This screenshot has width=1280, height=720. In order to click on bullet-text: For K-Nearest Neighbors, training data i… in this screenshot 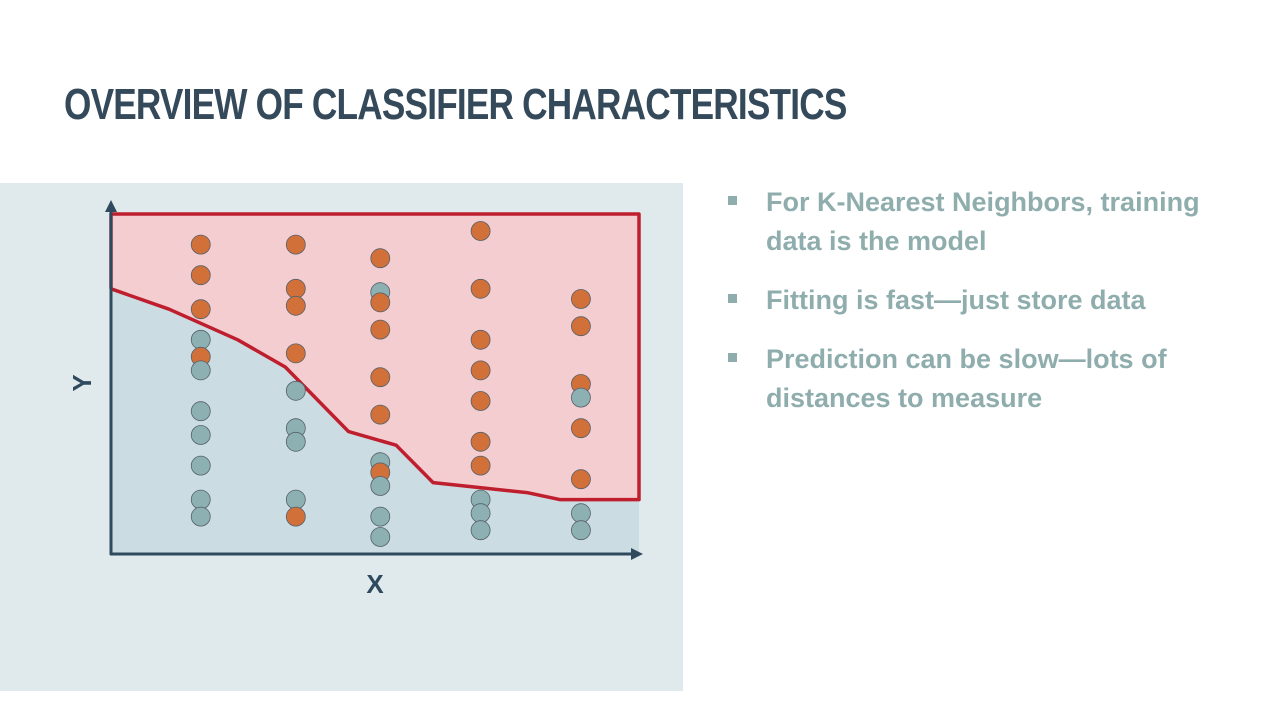, I will do `click(983, 221)`.